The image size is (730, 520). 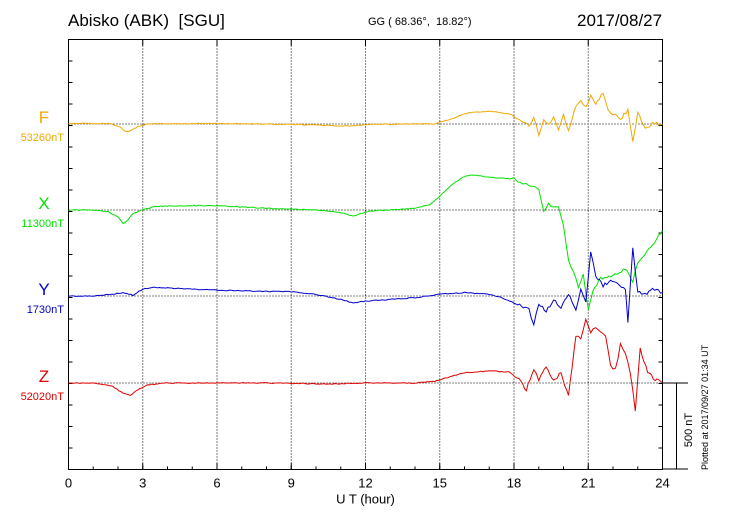 What do you see at coordinates (365, 364) in the screenshot?
I see `series-line-Z` at bounding box center [365, 364].